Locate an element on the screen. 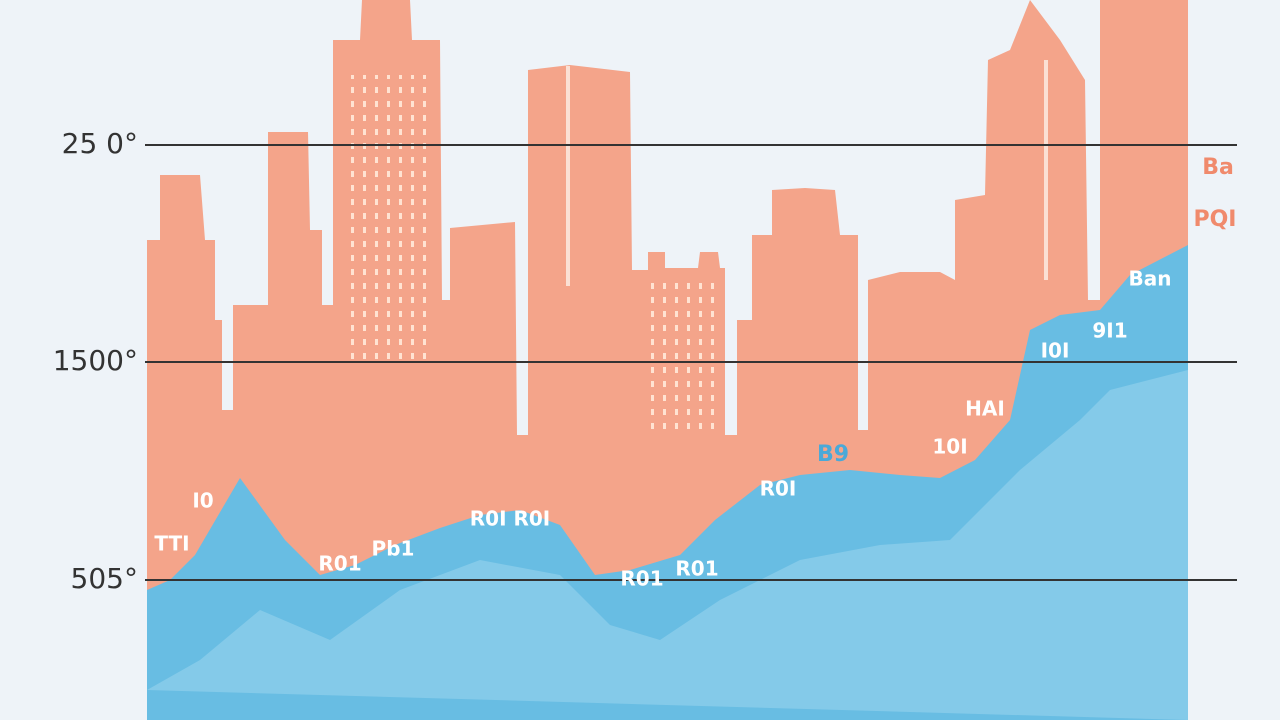 The width and height of the screenshot is (1280, 720). annotation: Ba is located at coordinates (1218, 167).